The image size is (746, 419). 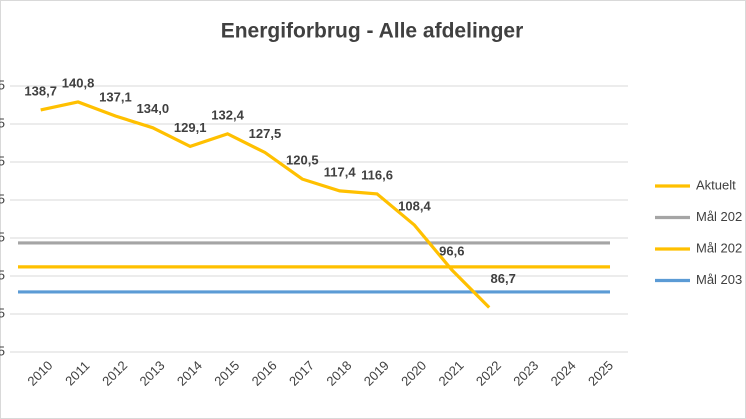 I want to click on y-tick-label: 105, so click(x=2, y=236).